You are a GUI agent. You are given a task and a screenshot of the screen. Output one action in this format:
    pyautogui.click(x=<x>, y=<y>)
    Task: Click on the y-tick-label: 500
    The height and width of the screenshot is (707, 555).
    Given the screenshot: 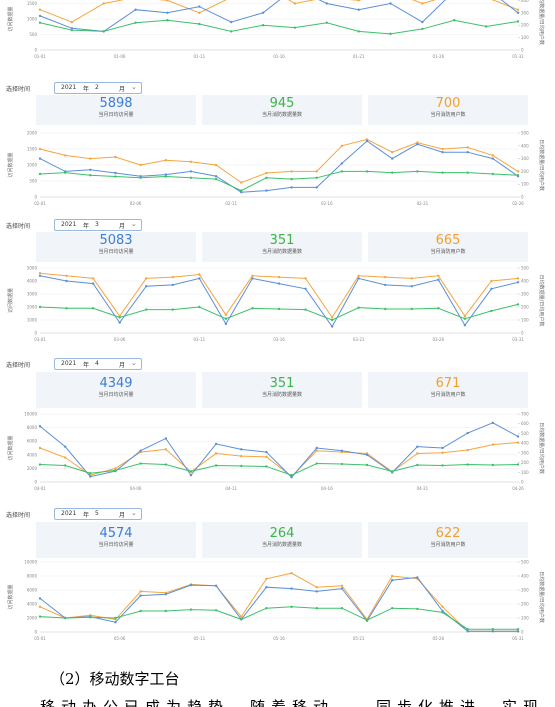 What is the action you would take?
    pyautogui.click(x=33, y=34)
    